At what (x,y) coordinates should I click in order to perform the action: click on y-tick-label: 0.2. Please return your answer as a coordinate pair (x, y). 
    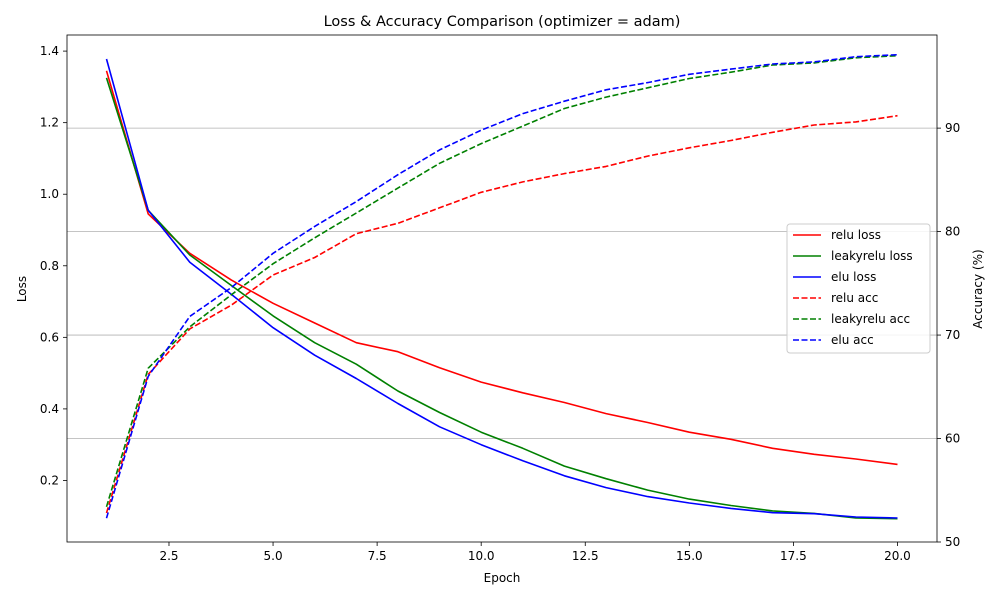
    Looking at the image, I should click on (49, 480).